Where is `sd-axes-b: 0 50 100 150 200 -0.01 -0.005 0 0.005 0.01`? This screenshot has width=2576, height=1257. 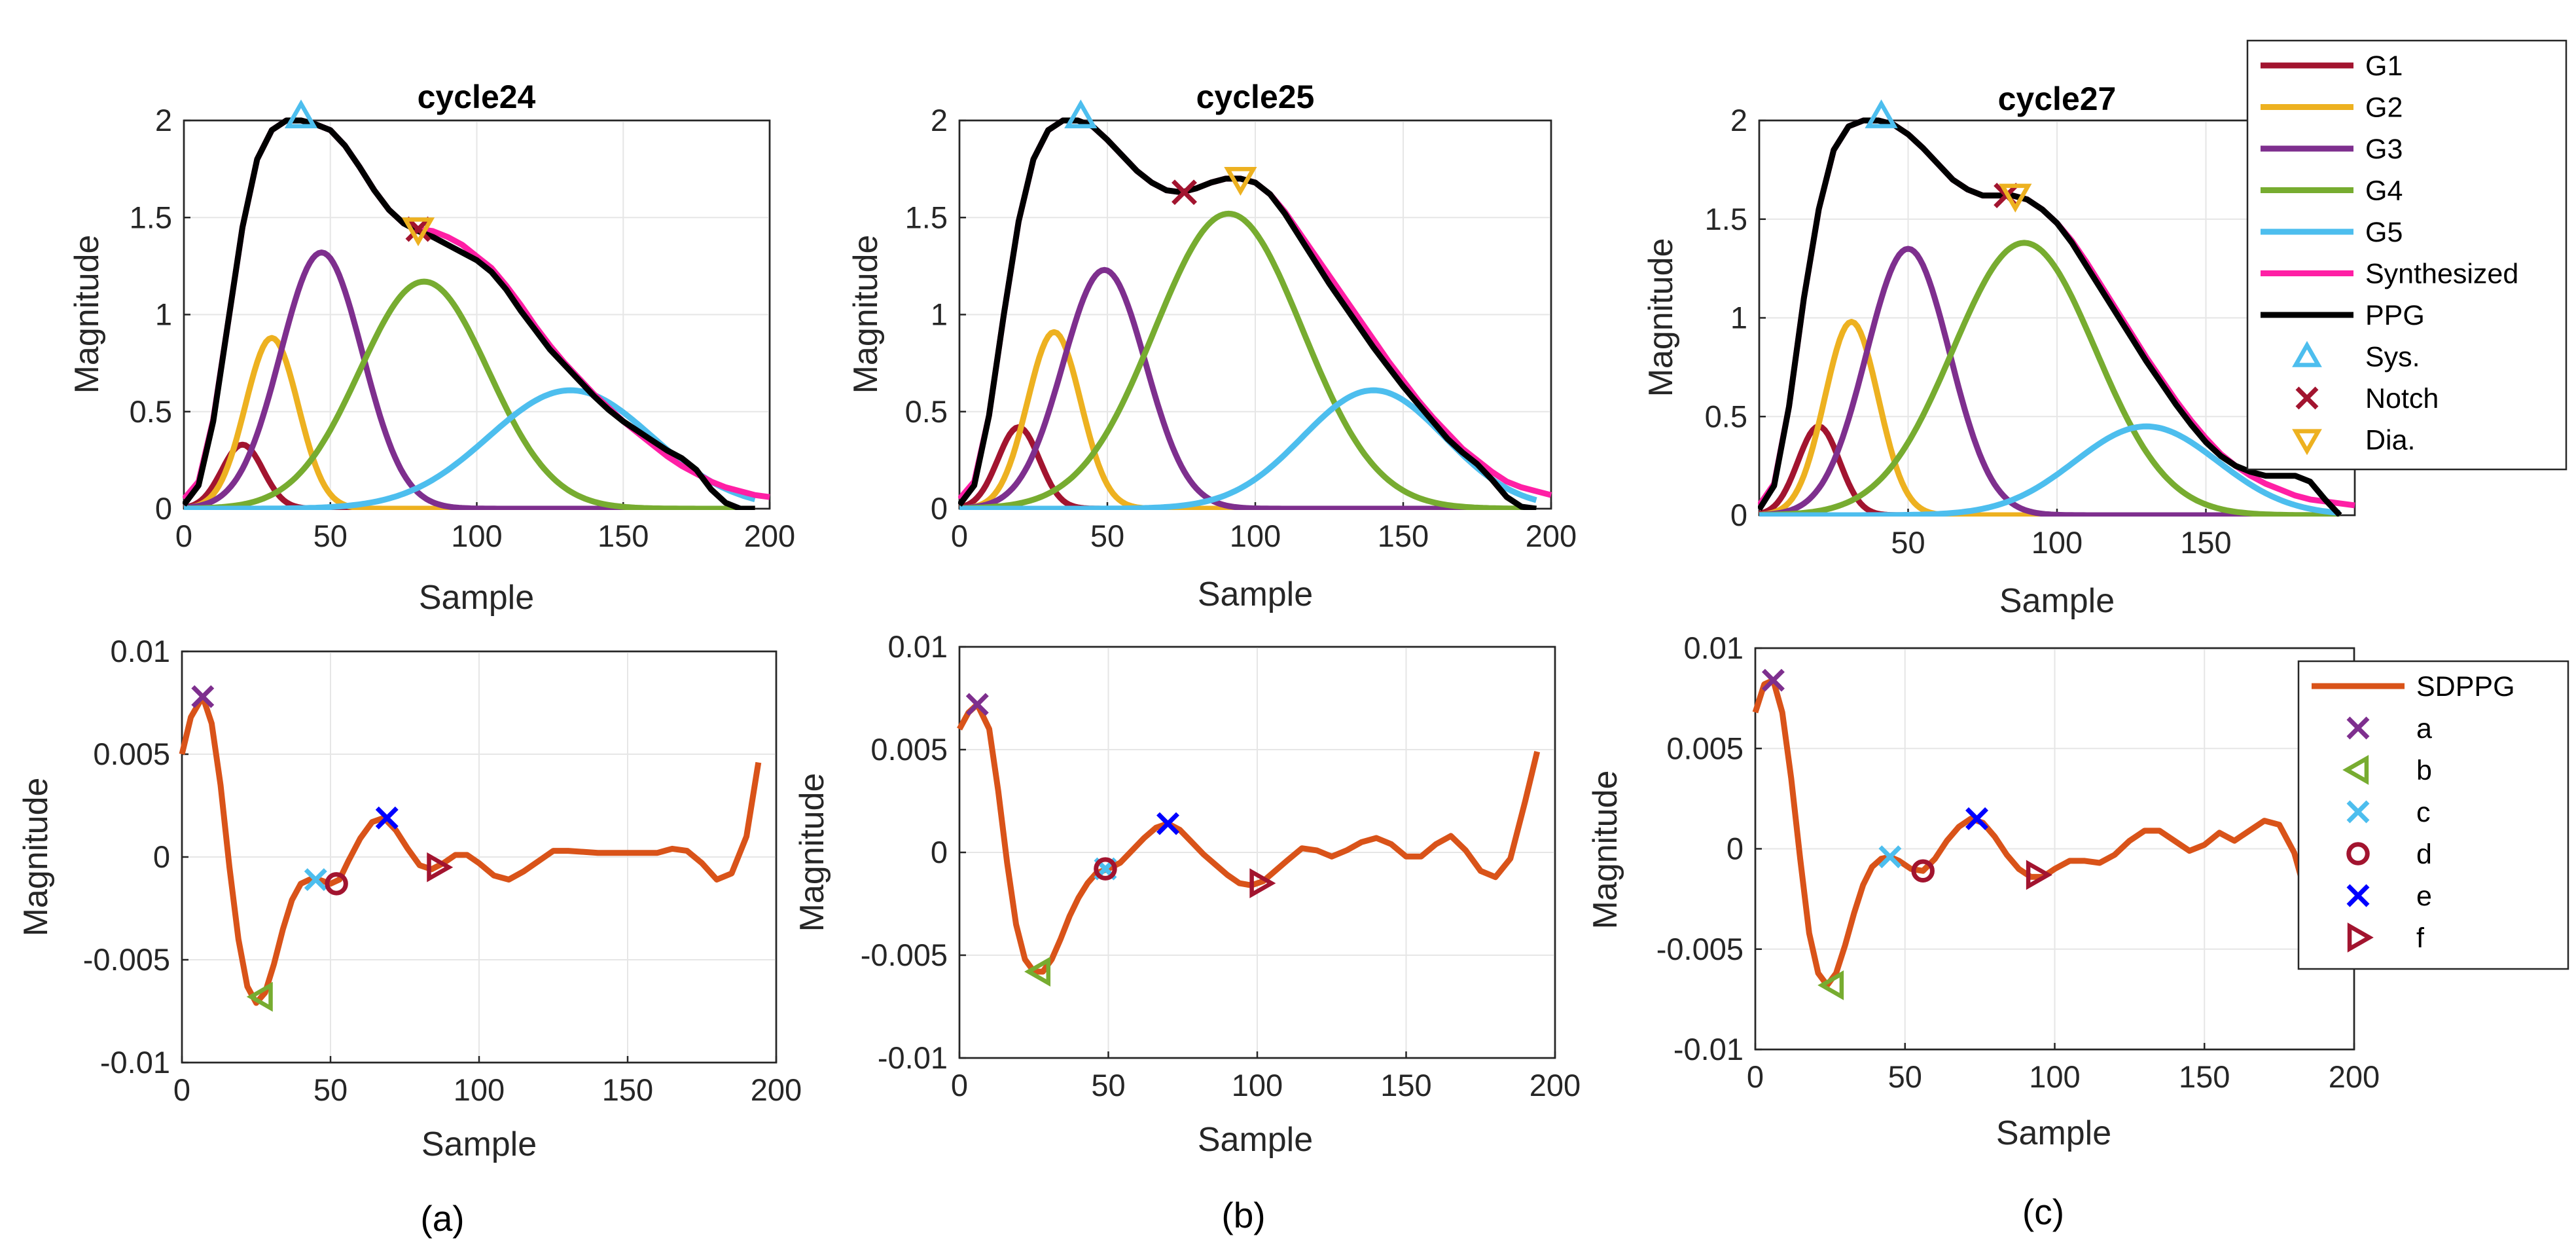
sd-axes-b: 0 50 100 150 200 -0.01 -0.005 0 0.005 0.01 is located at coordinates (1221, 865).